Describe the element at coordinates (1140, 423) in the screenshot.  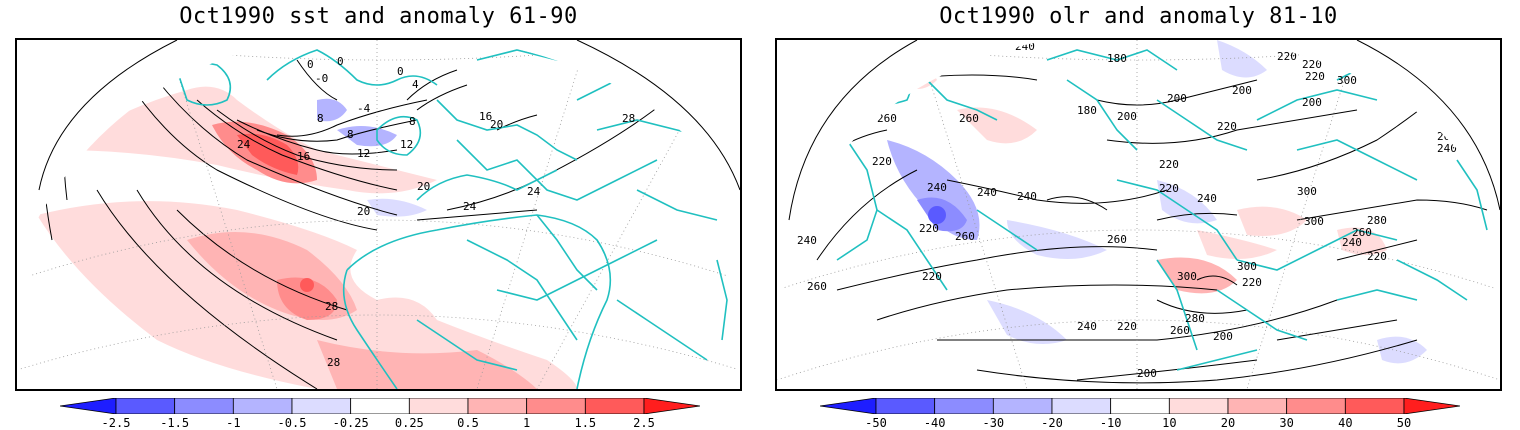
I see `right-colorbar-labels: -50 -40 -30 -20 -10 10 20 30 40 50` at that location.